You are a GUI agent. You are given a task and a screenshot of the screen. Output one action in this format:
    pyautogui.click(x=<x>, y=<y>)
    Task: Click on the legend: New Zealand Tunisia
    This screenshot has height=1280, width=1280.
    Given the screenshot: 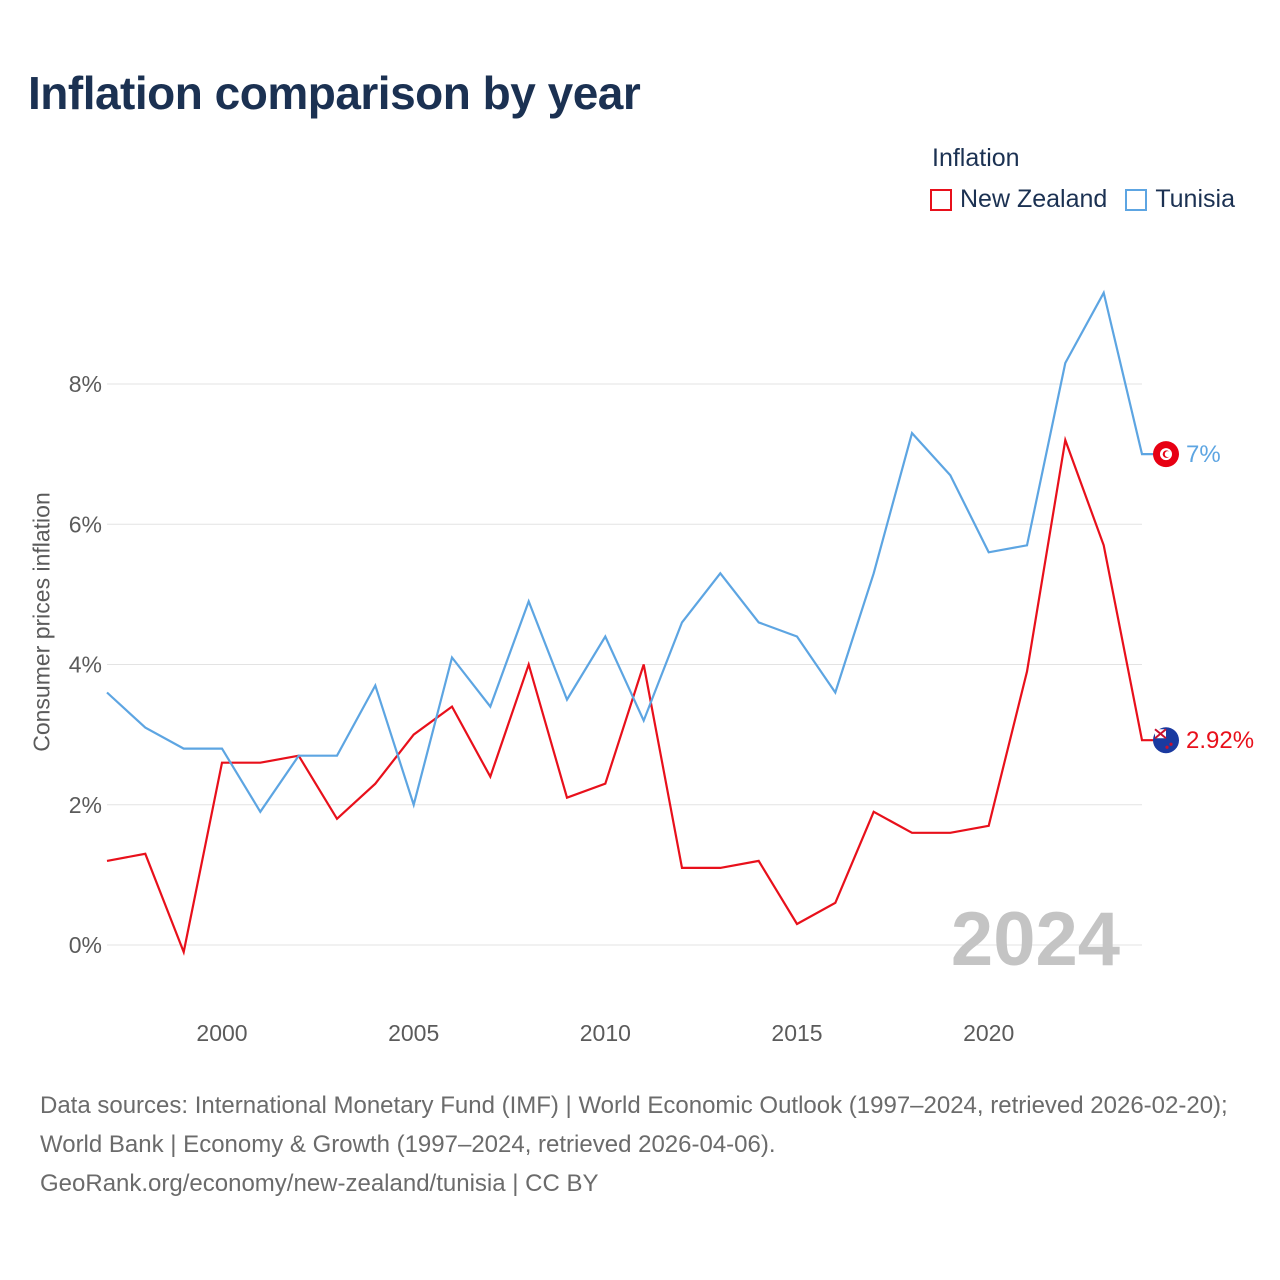 What is the action you would take?
    pyautogui.click(x=1082, y=199)
    